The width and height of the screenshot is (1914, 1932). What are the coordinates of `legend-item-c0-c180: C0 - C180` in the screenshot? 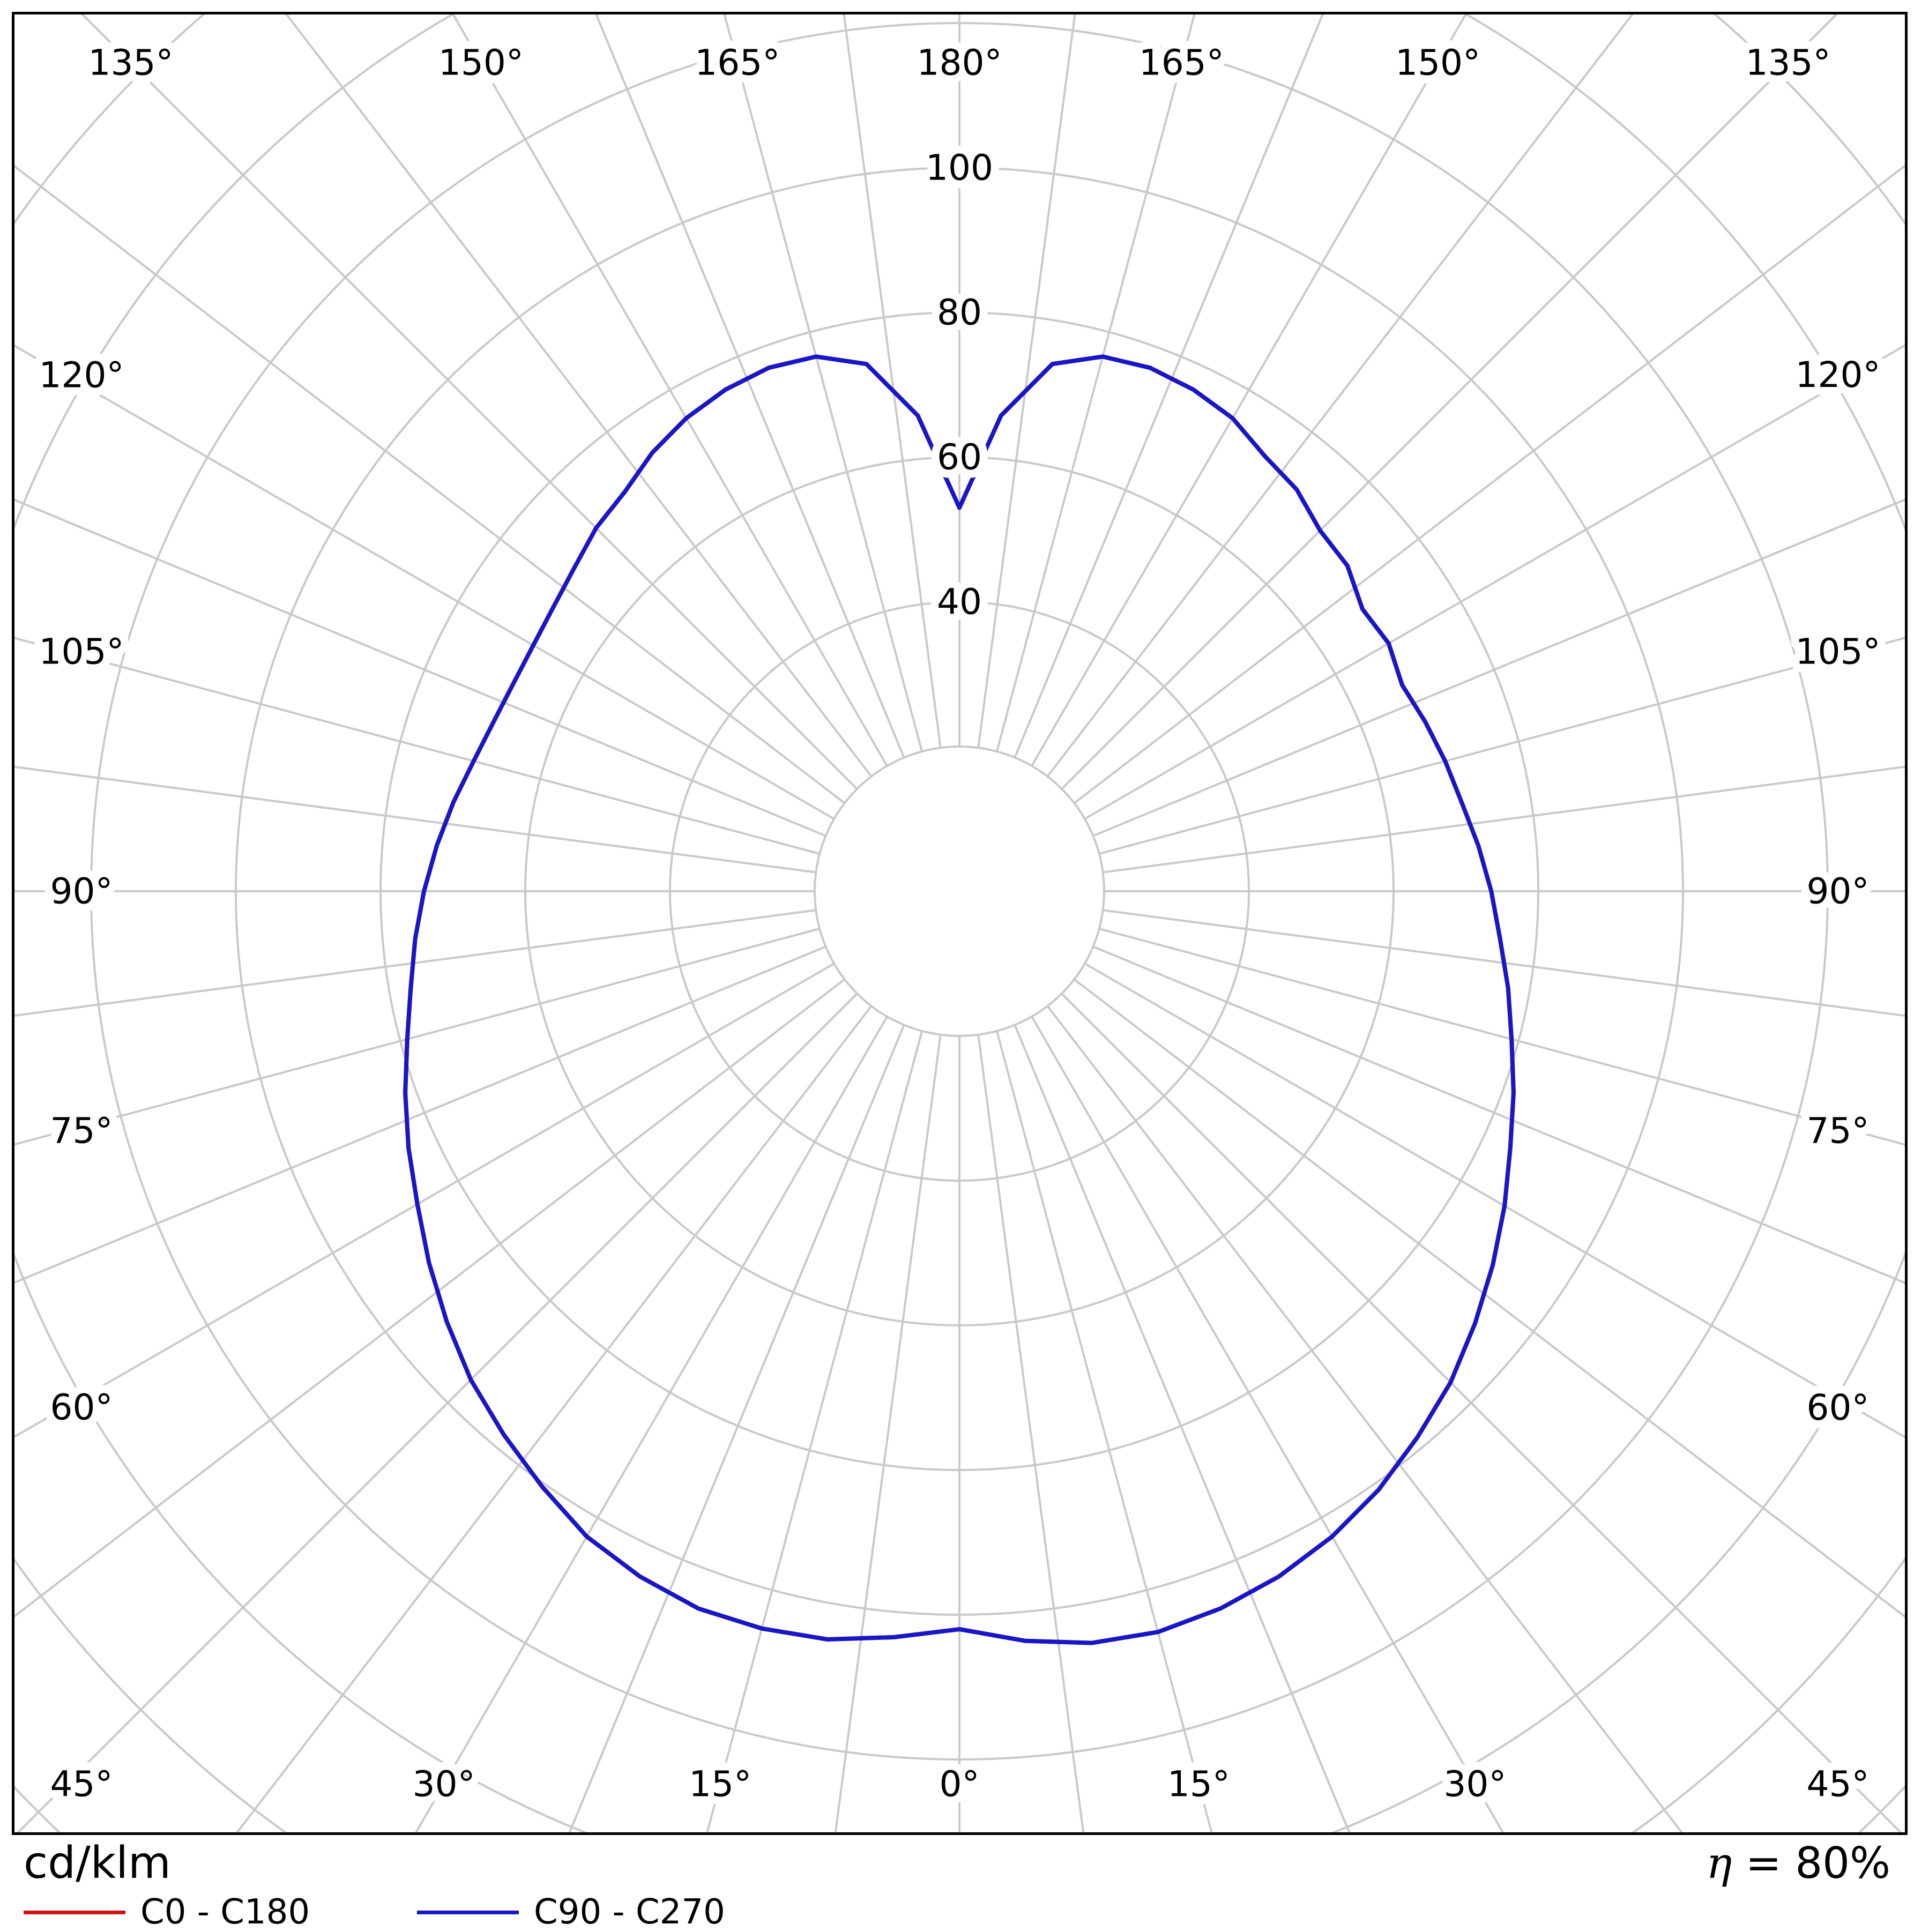 It's located at (167, 1912).